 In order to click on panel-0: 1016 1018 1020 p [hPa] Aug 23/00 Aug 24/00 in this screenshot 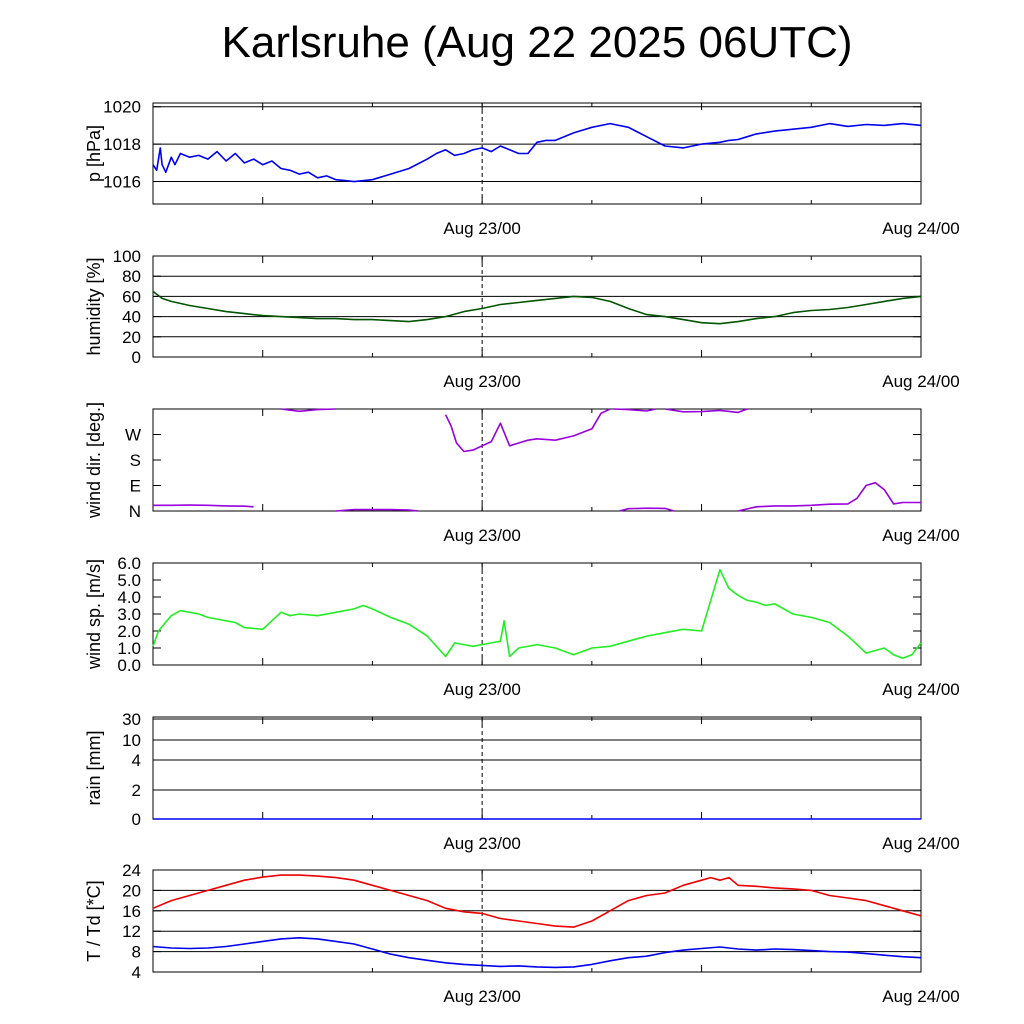, I will do `click(522, 168)`.